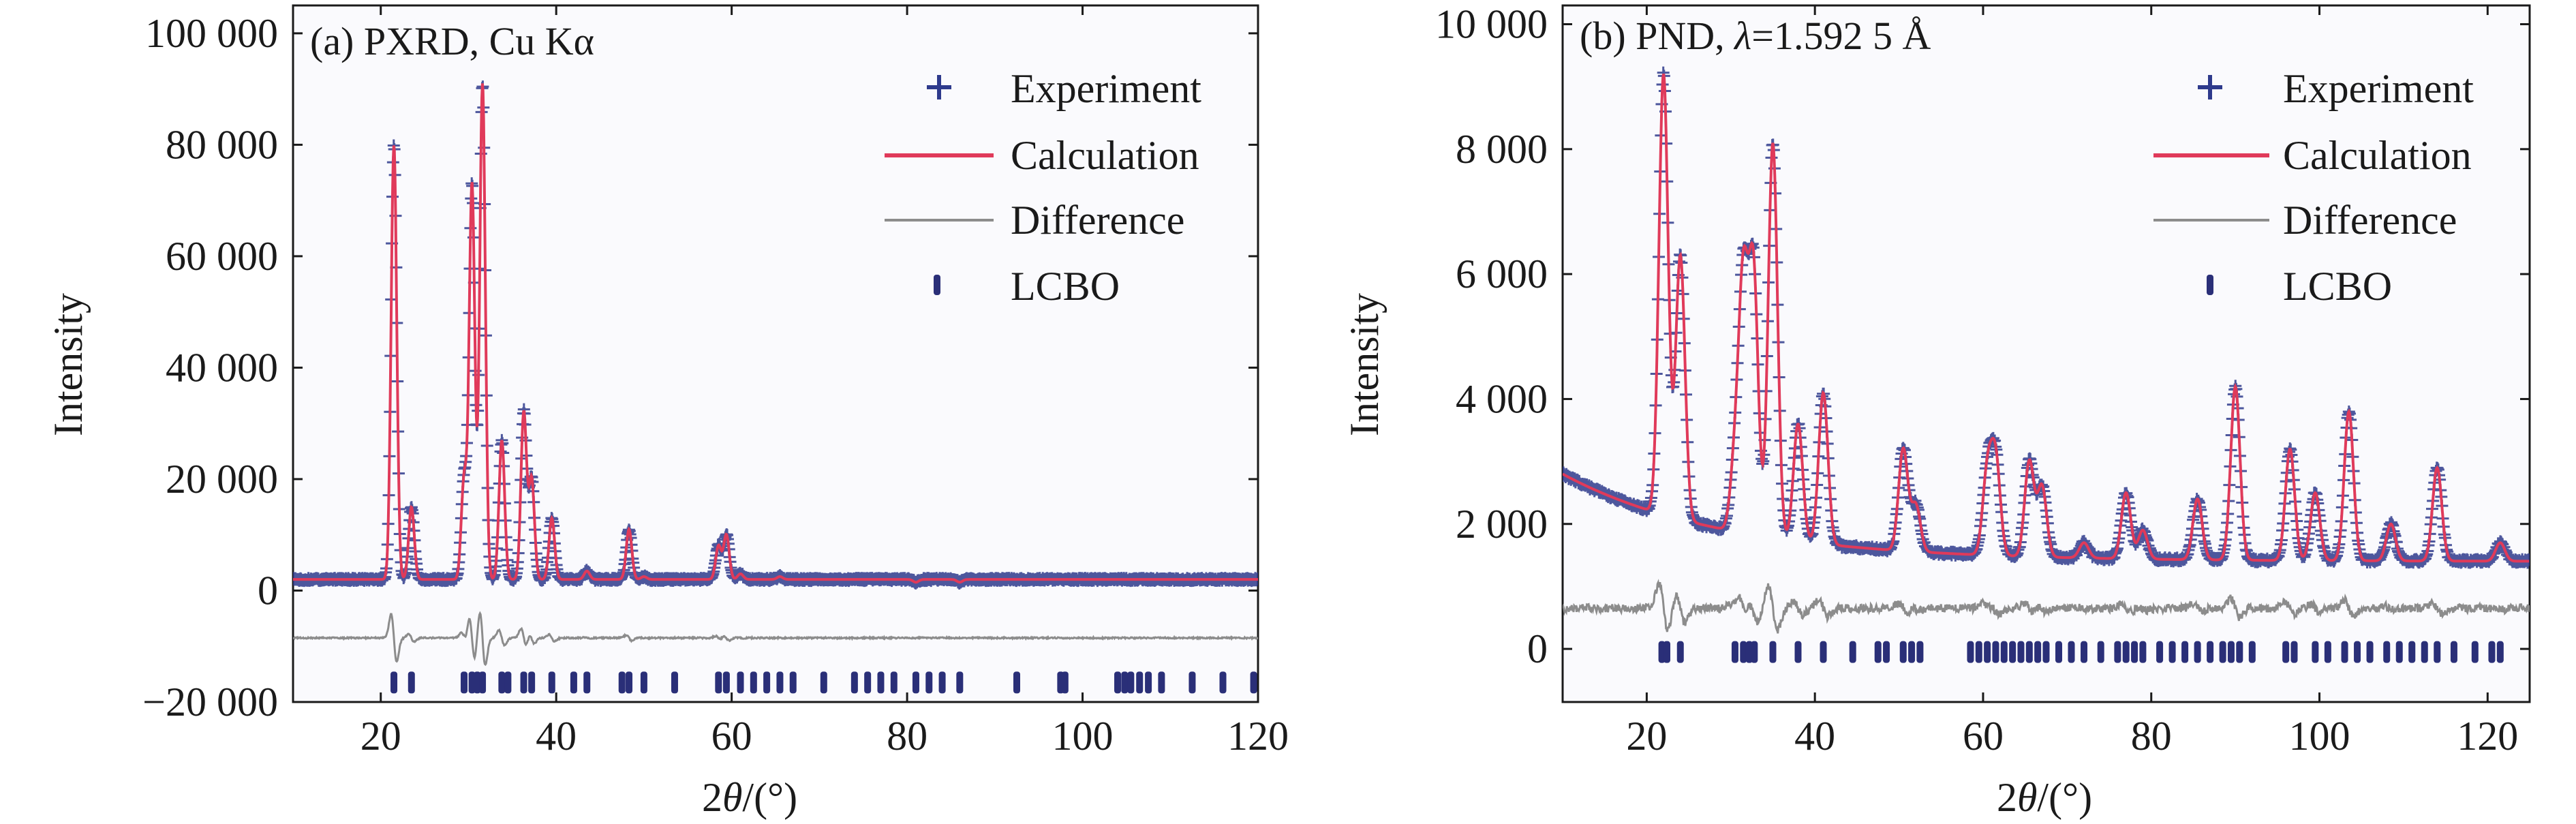  I want to click on reflection-ticks-b, so click(2081, 652).